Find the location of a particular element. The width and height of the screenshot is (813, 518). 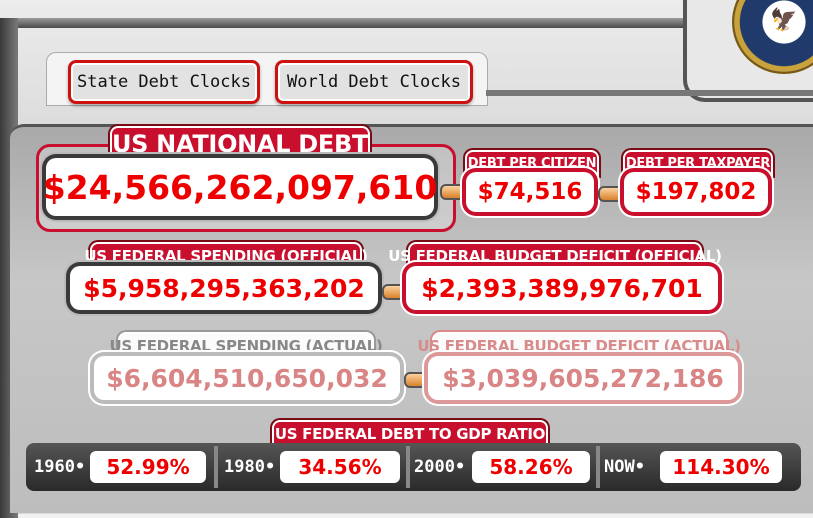

gdp-year-2000: 2000• is located at coordinates (440, 467).